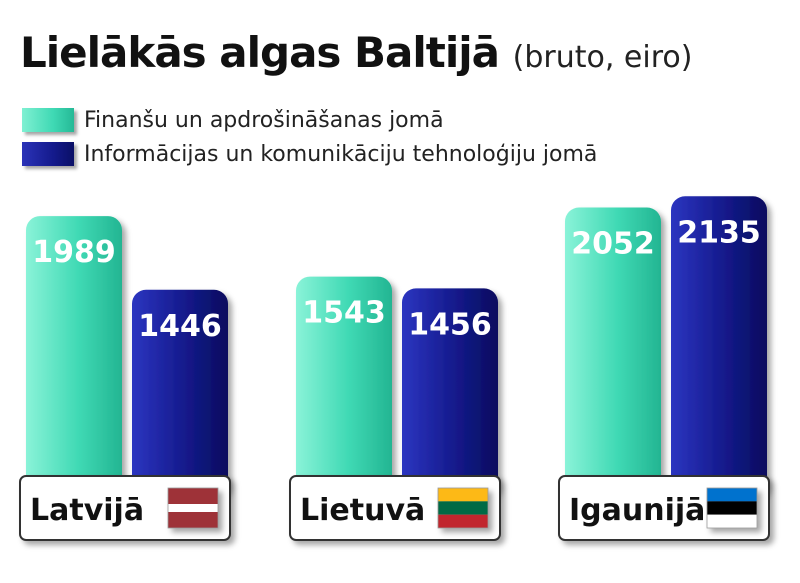 The image size is (800, 583). I want to click on country-label: Igaunijā, so click(637, 510).